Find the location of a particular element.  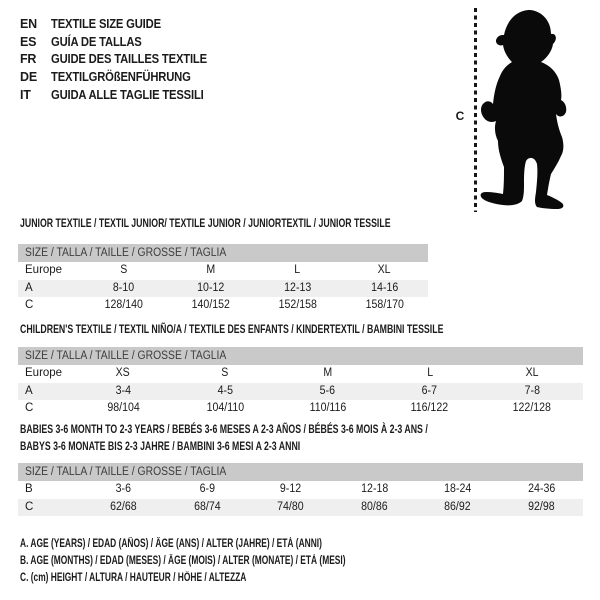

size-value-cell: 6-7 is located at coordinates (430, 392).